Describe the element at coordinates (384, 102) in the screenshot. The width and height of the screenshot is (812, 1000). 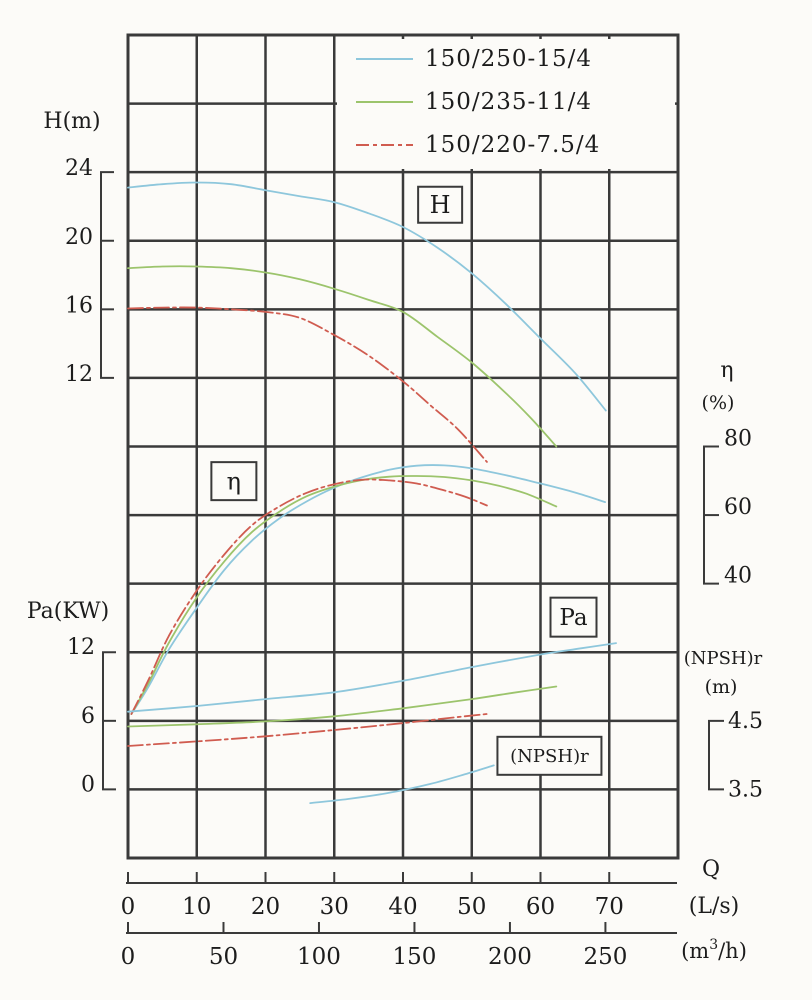
I see `legend-swatch-green` at that location.